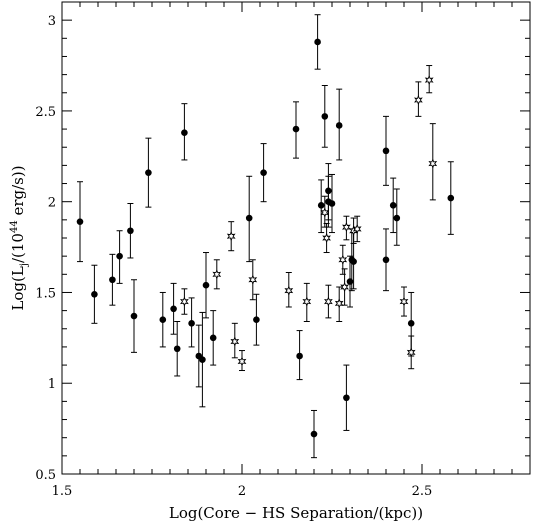  I want to click on y-axis-label-subscript: j, so click(24, 265).